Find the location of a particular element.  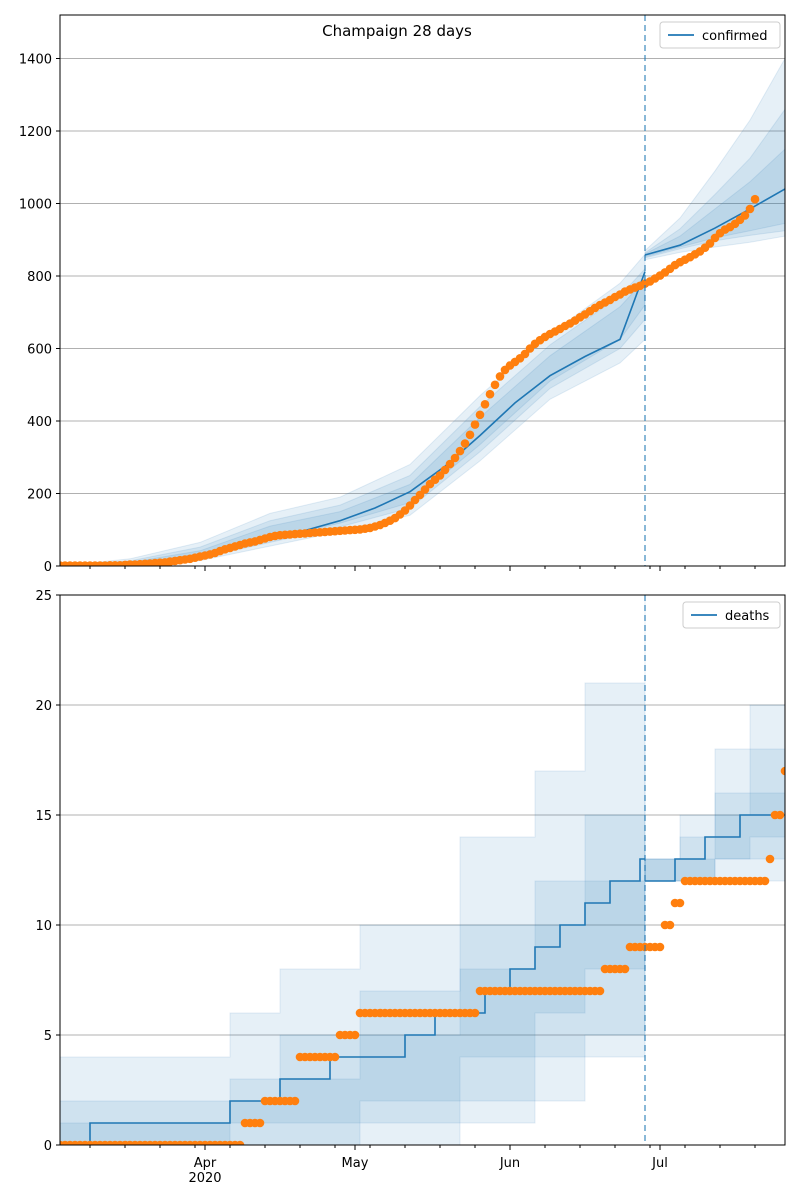

x-tick-label: May is located at coordinates (355, 1163).